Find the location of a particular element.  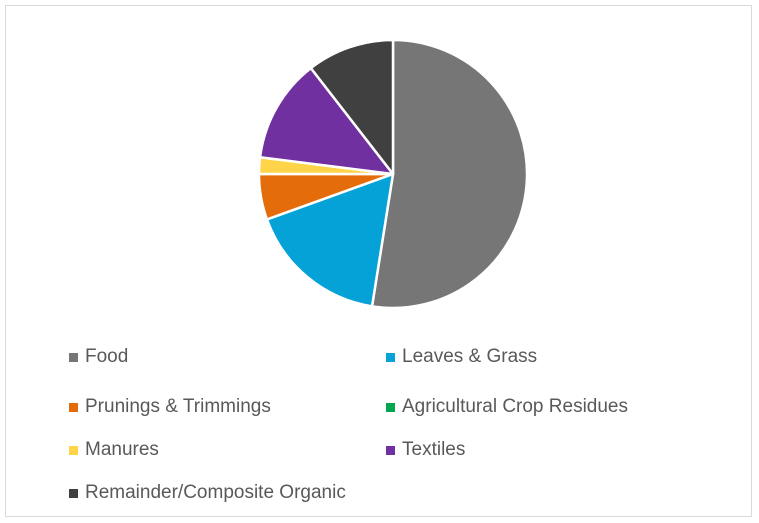

legend-swatch-leaves-grass is located at coordinates (390, 357).